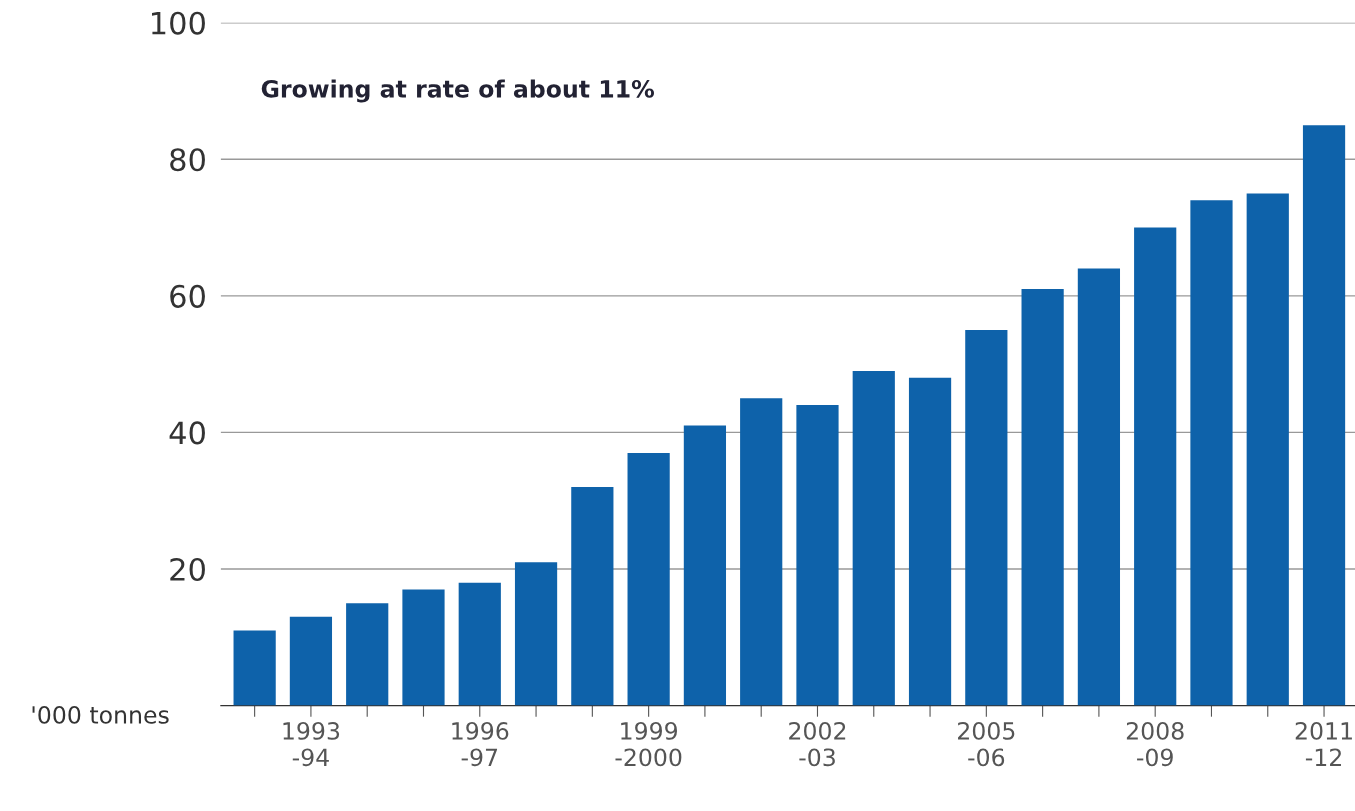 Image resolution: width=1355 pixels, height=811 pixels. Describe the element at coordinates (100, 714) in the screenshot. I see `y-axis-title: '000 tonnes` at that location.